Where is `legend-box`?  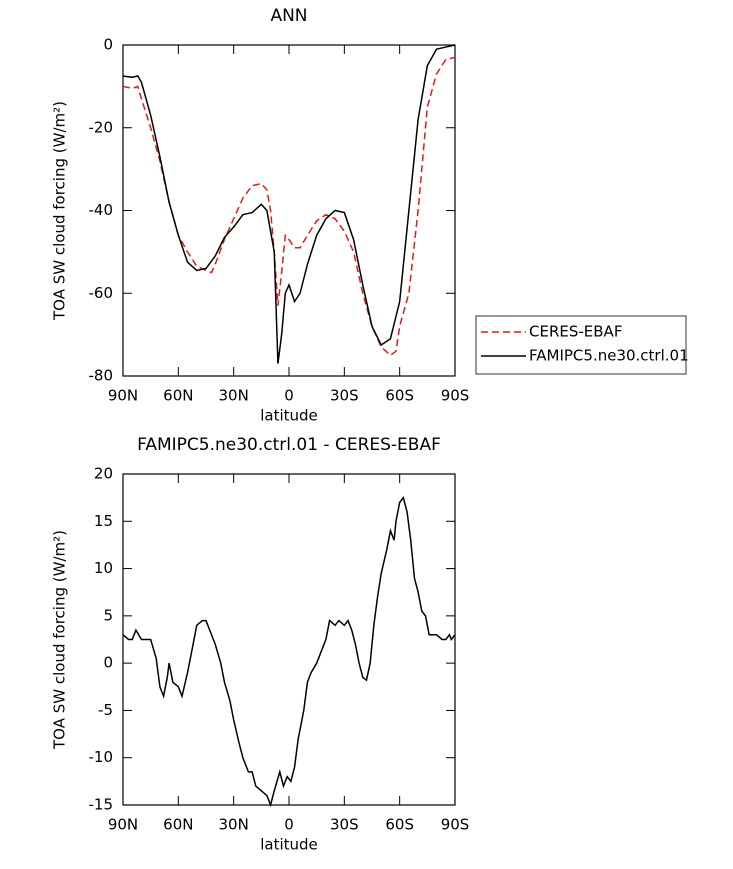 legend-box is located at coordinates (581, 345).